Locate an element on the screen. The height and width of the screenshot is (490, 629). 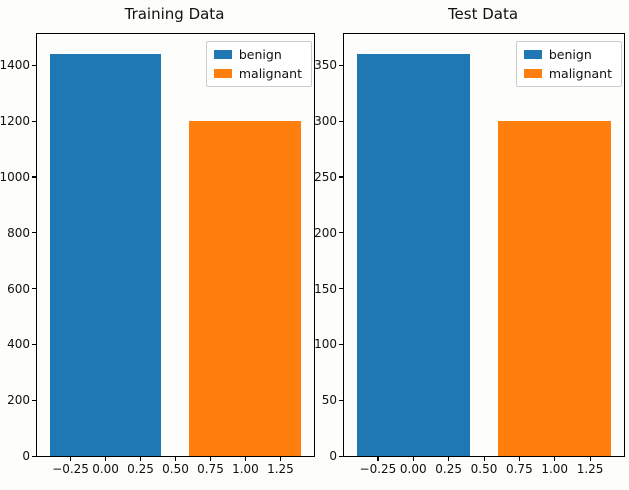
y-tick-label: 1200 is located at coordinates (15, 121).